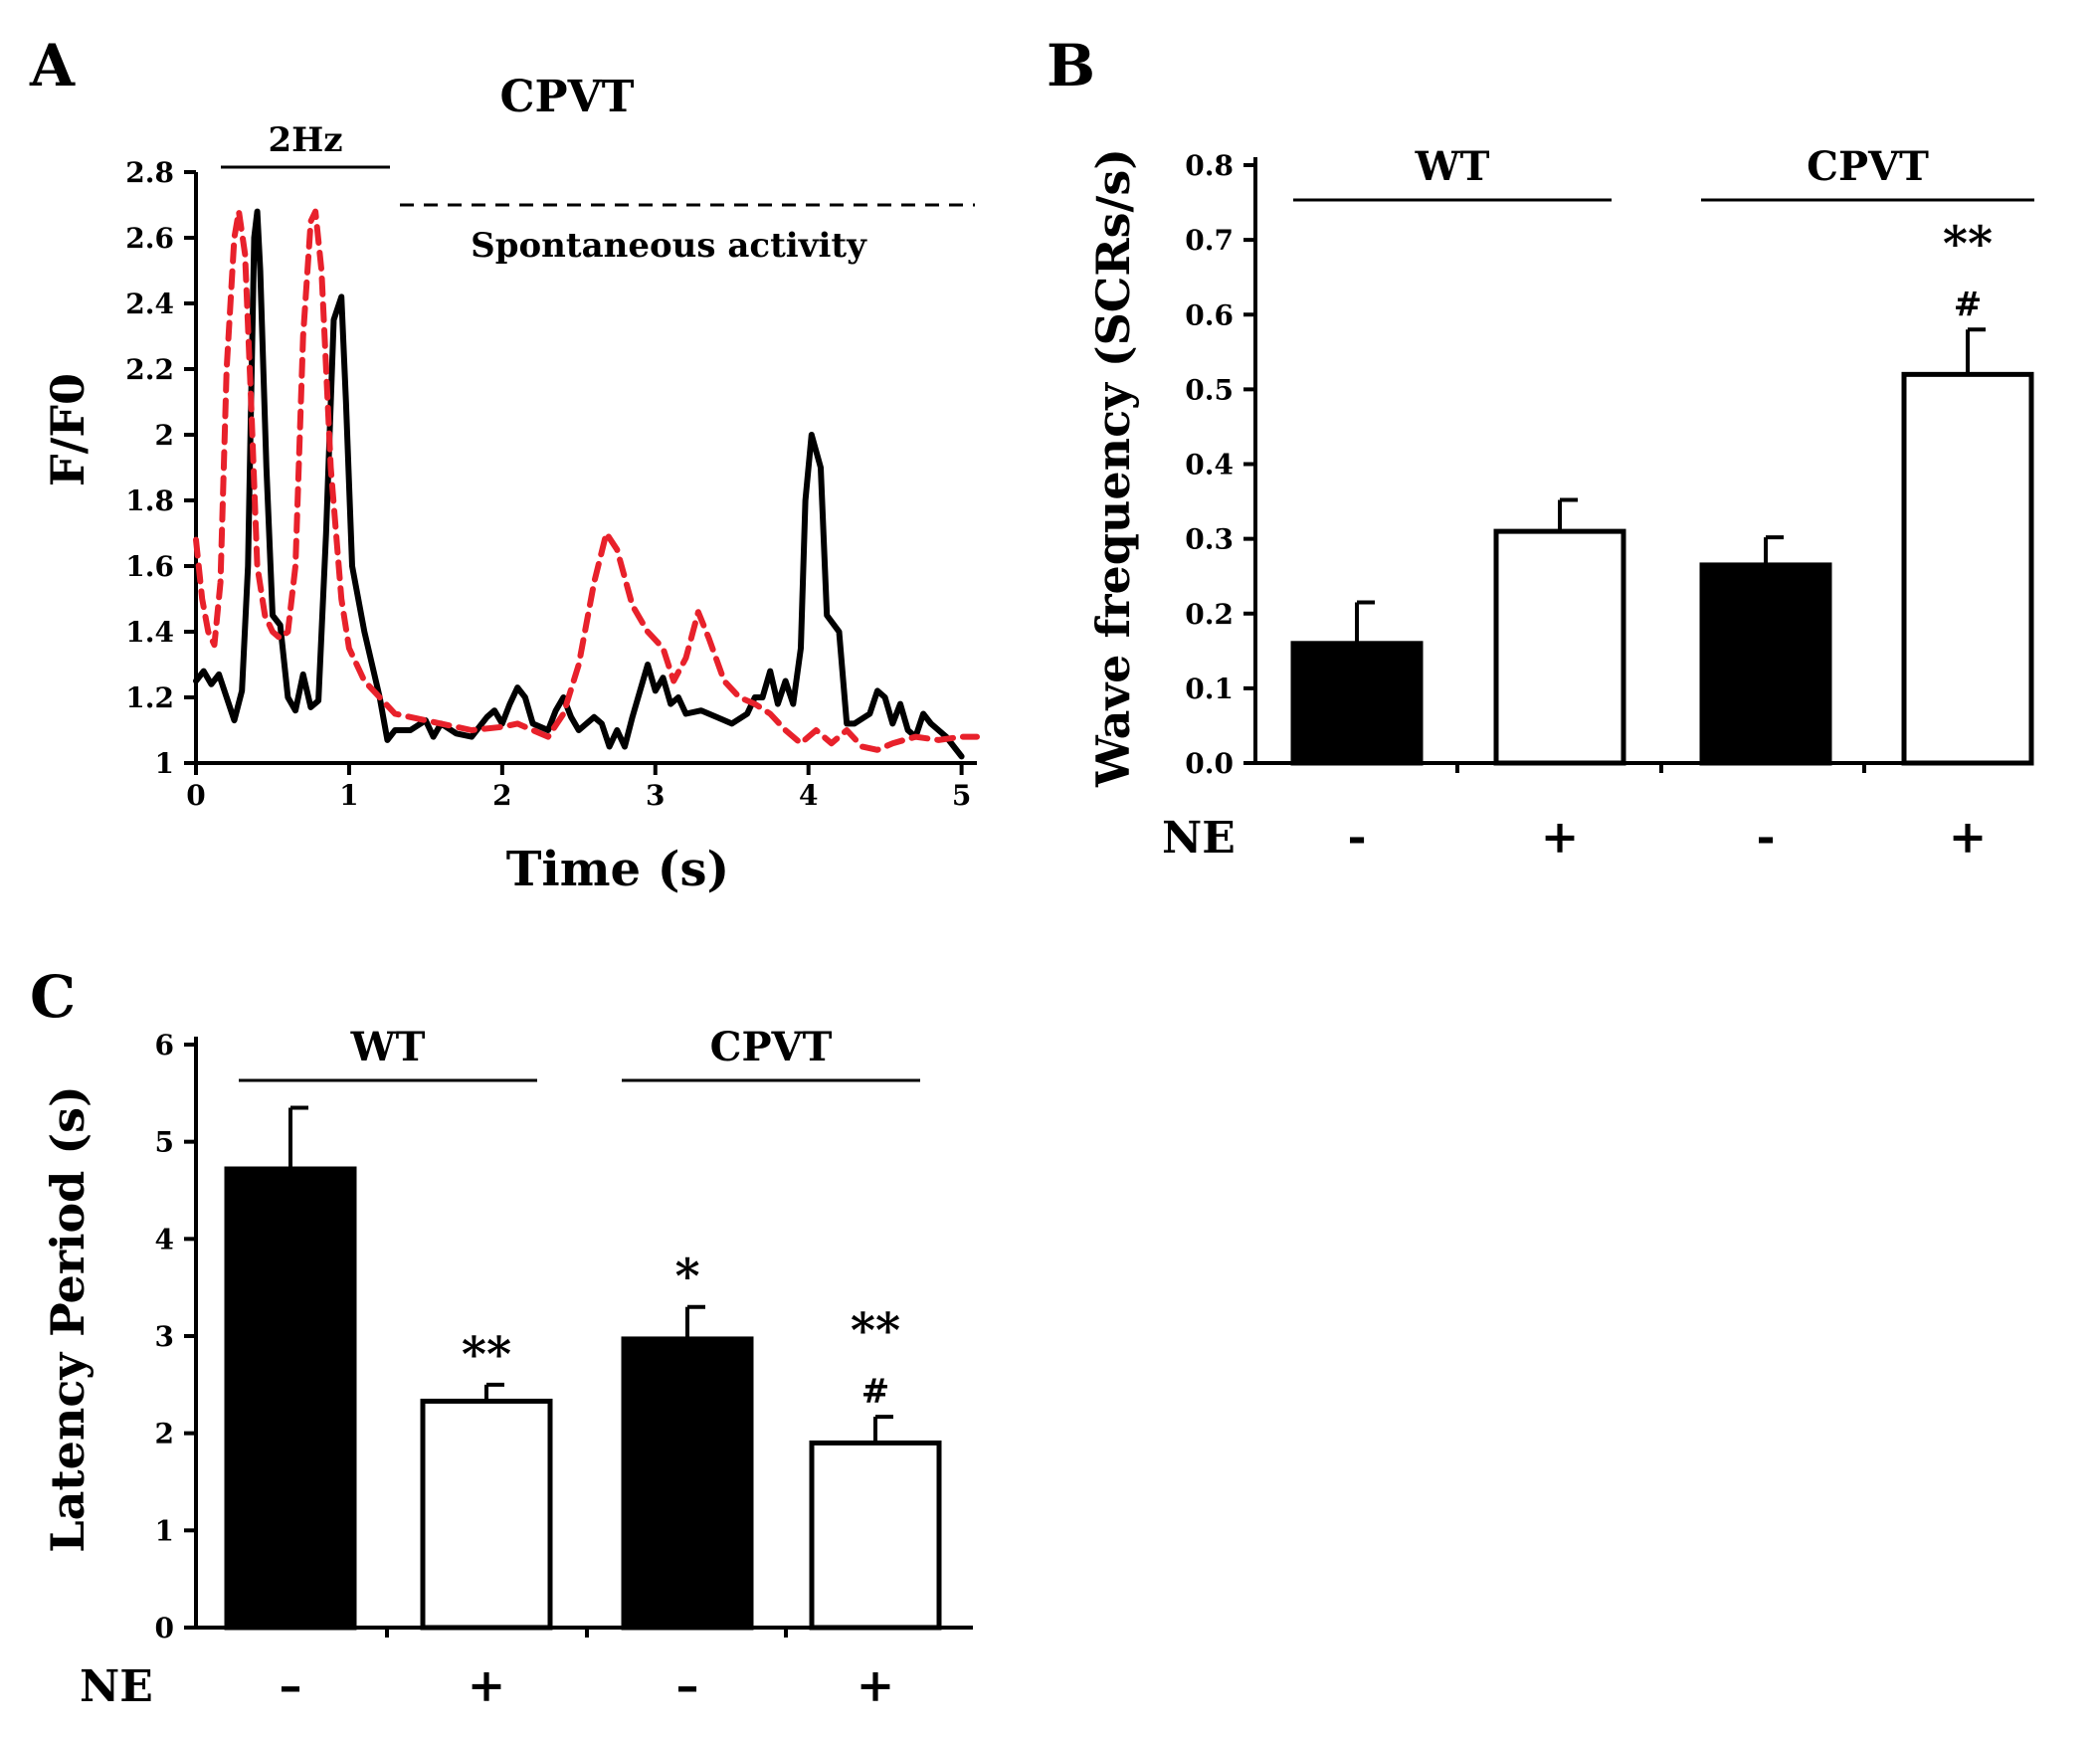  What do you see at coordinates (388, 1047) in the screenshot?
I see `panel-c-group-label-wt: WT` at bounding box center [388, 1047].